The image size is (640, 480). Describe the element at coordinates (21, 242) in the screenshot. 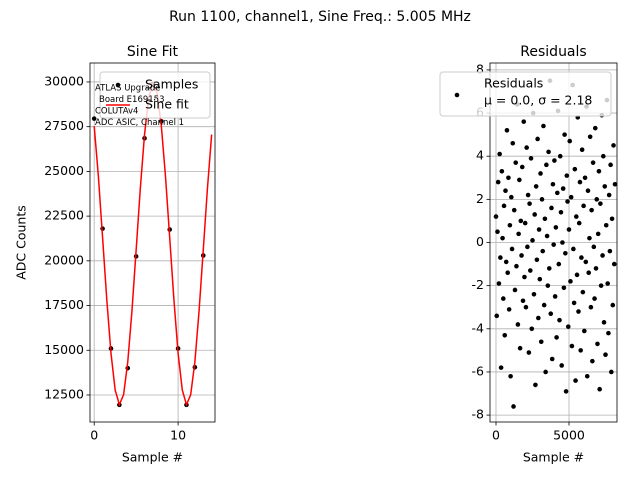

I see `y-axis-label: ADC Counts` at that location.